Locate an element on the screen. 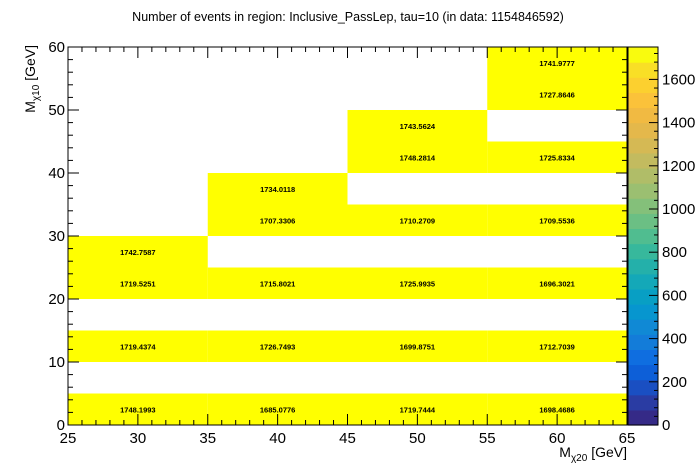  y-tick-label: 50 is located at coordinates (56, 110).